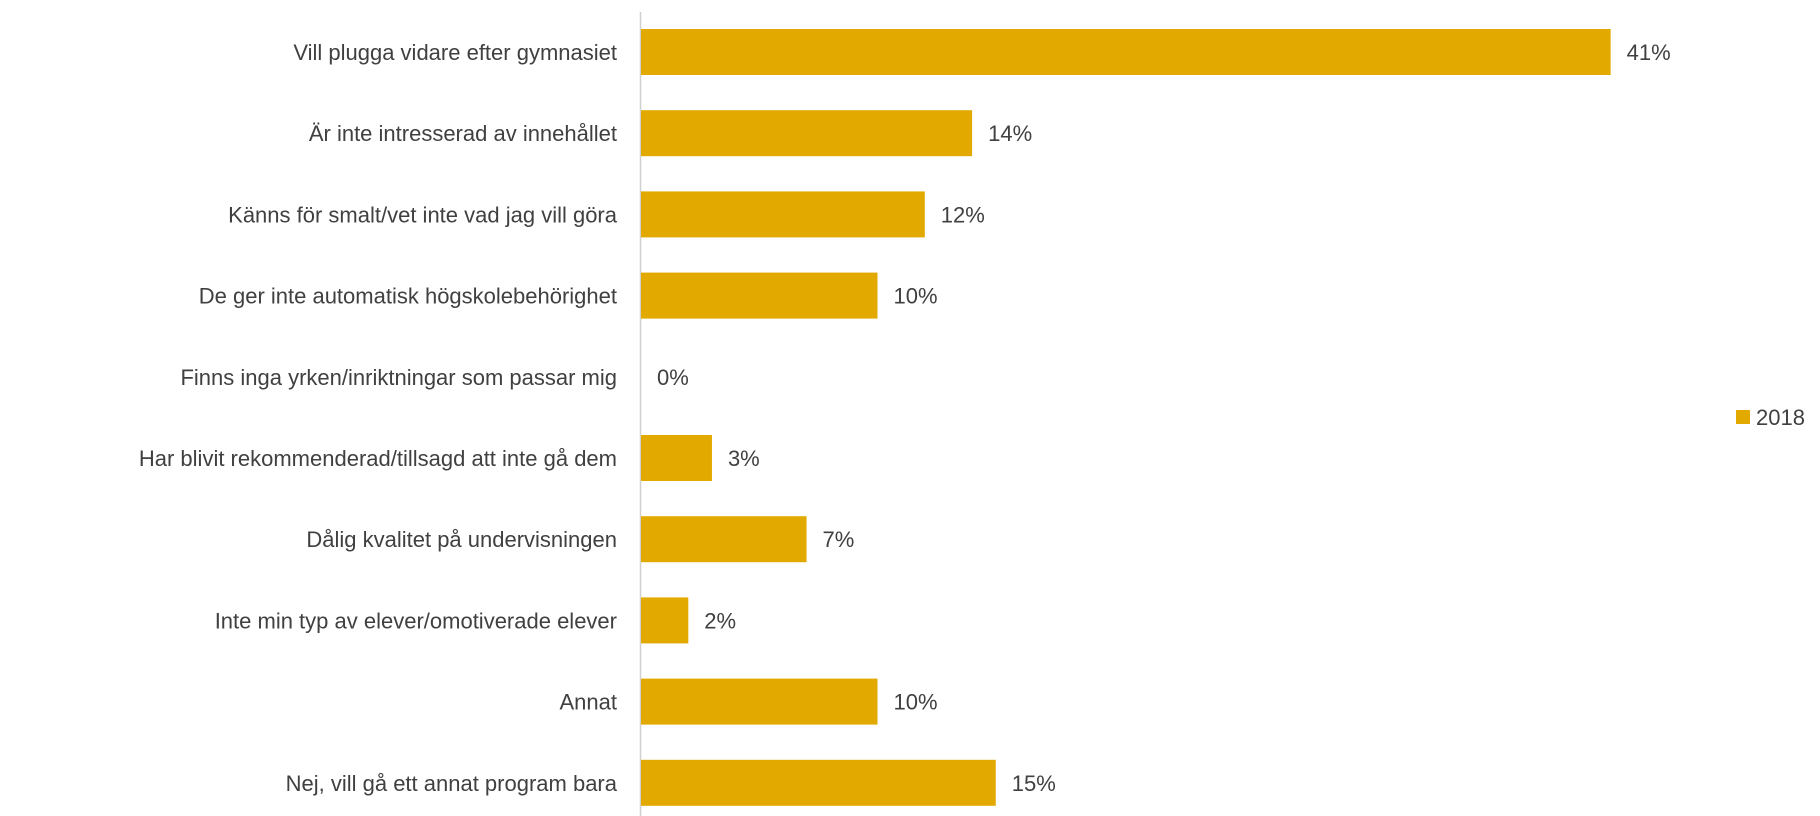  What do you see at coordinates (463, 133) in the screenshot?
I see `category-label: Är inte intresserad av innehållet` at bounding box center [463, 133].